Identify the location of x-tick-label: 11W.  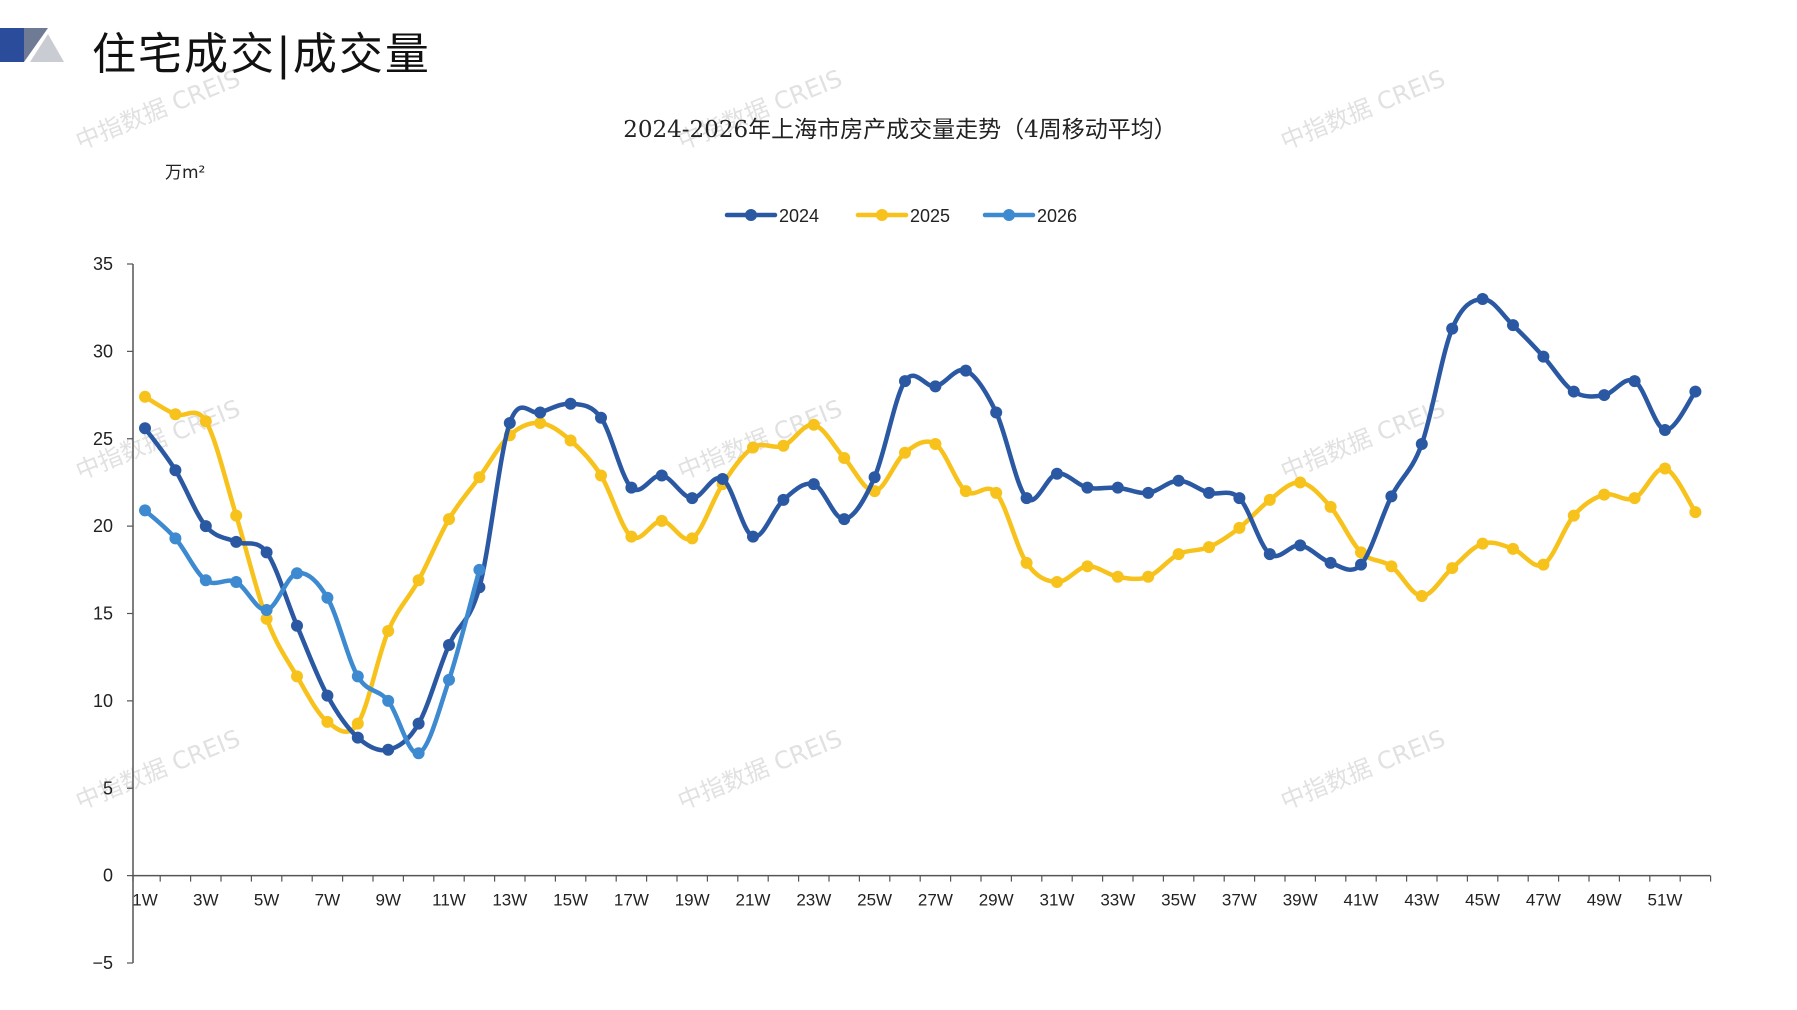
(449, 900).